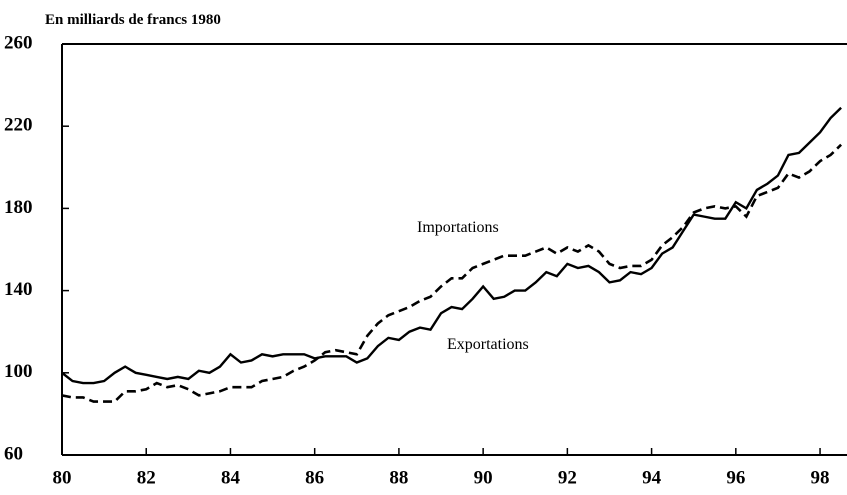 Image resolution: width=847 pixels, height=495 pixels. What do you see at coordinates (18, 125) in the screenshot?
I see `y-tick-label: 220` at bounding box center [18, 125].